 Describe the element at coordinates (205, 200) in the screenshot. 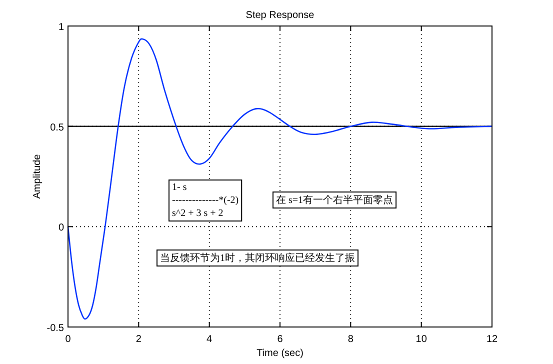

I see `annotation: 1- s --------------*(-2) s^2 + 3 s + 2` at that location.